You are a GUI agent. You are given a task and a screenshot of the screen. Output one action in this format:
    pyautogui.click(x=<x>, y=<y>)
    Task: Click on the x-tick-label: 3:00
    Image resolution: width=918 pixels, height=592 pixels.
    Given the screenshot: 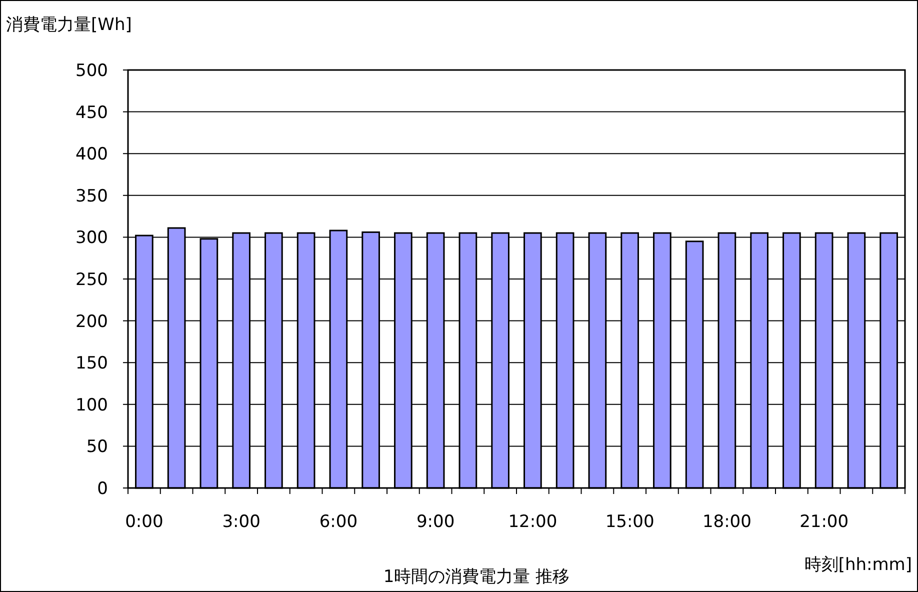 What is the action you would take?
    pyautogui.click(x=241, y=522)
    